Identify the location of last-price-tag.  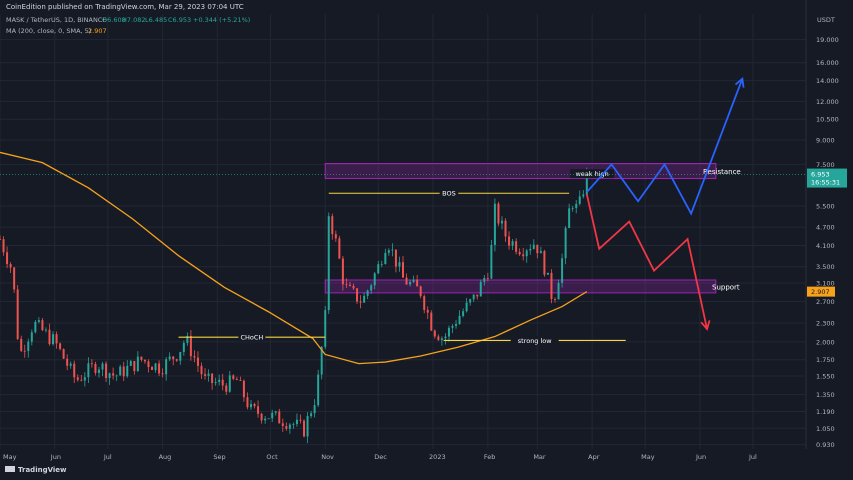
(827, 178).